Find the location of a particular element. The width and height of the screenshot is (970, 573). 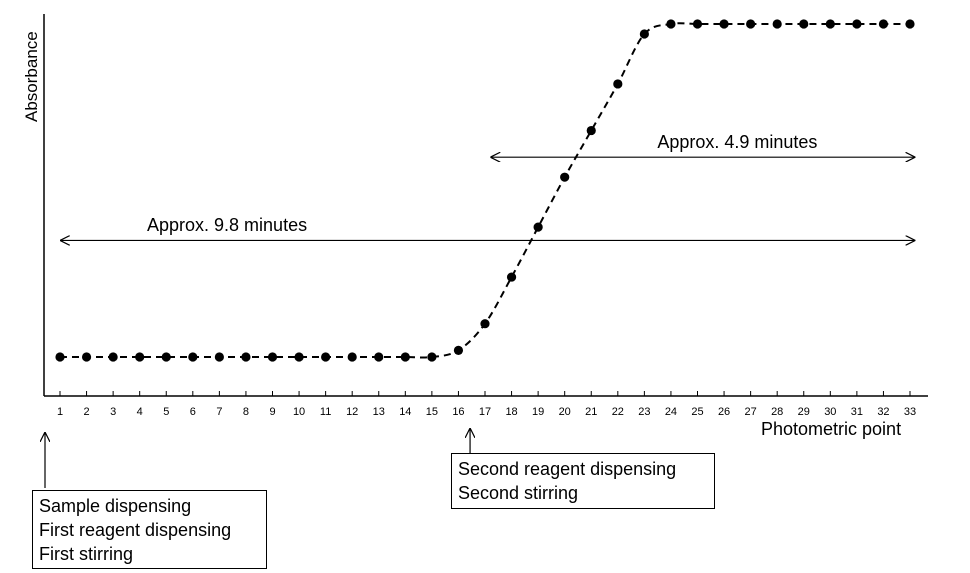

x-tick-label: 24 is located at coordinates (671, 412).